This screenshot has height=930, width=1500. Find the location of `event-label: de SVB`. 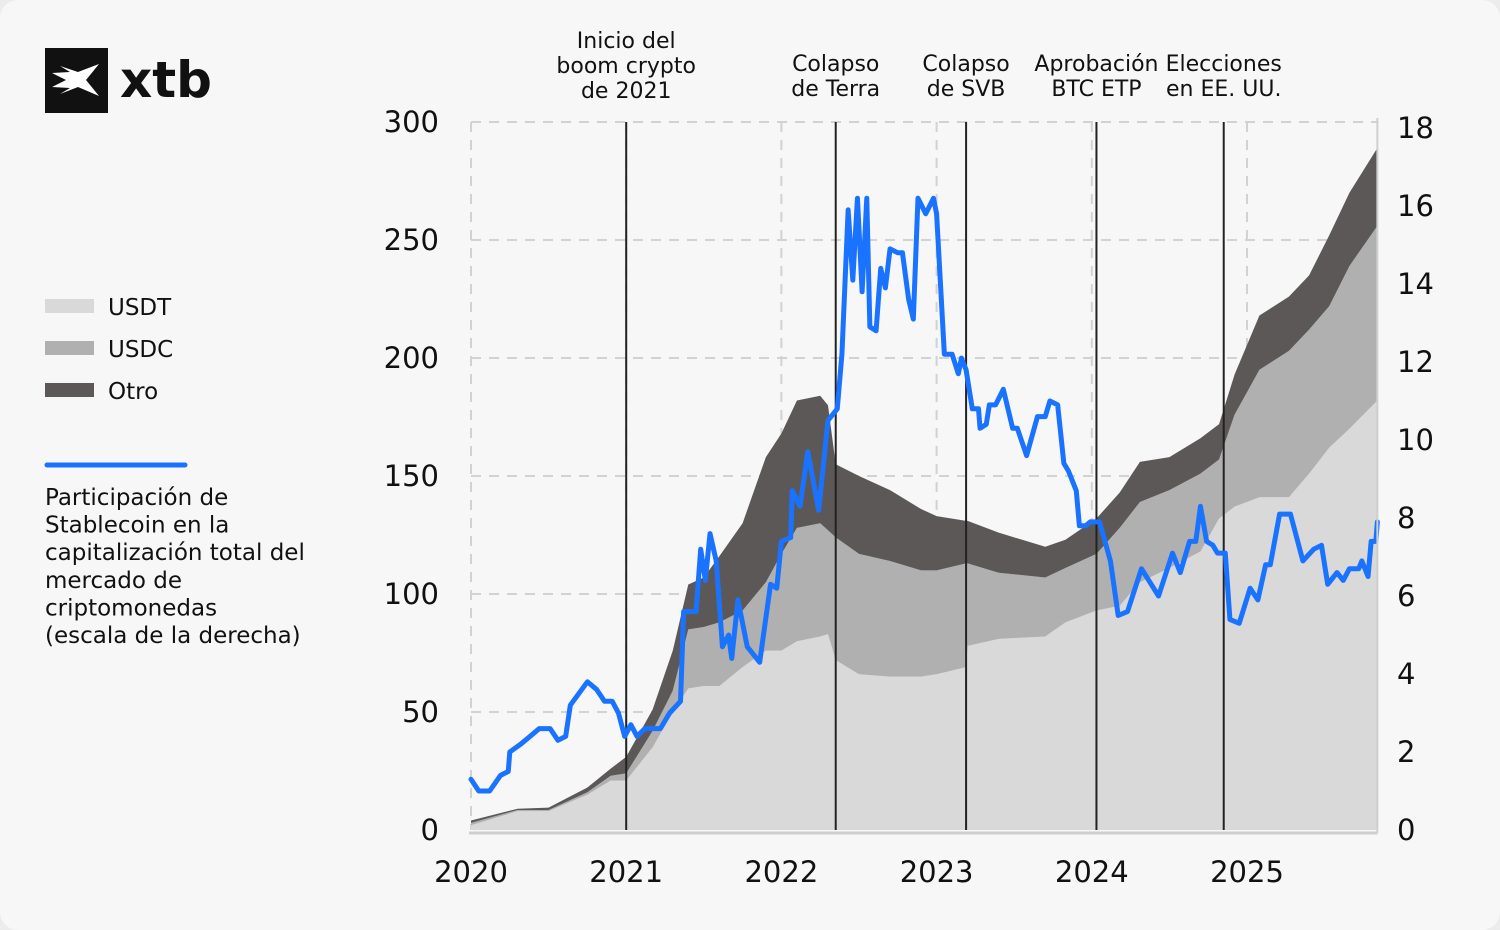

event-label: de SVB is located at coordinates (966, 89).